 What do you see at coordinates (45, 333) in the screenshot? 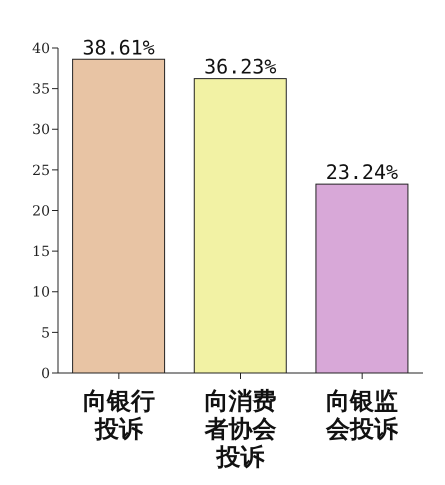
I see `y-tick-label: 5` at bounding box center [45, 333].